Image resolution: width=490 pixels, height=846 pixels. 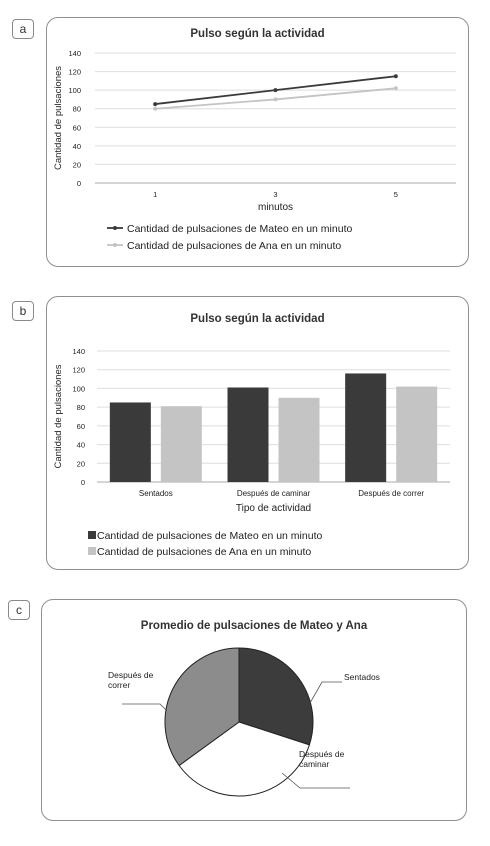 I want to click on panel-b-tag: b, so click(x=23, y=311).